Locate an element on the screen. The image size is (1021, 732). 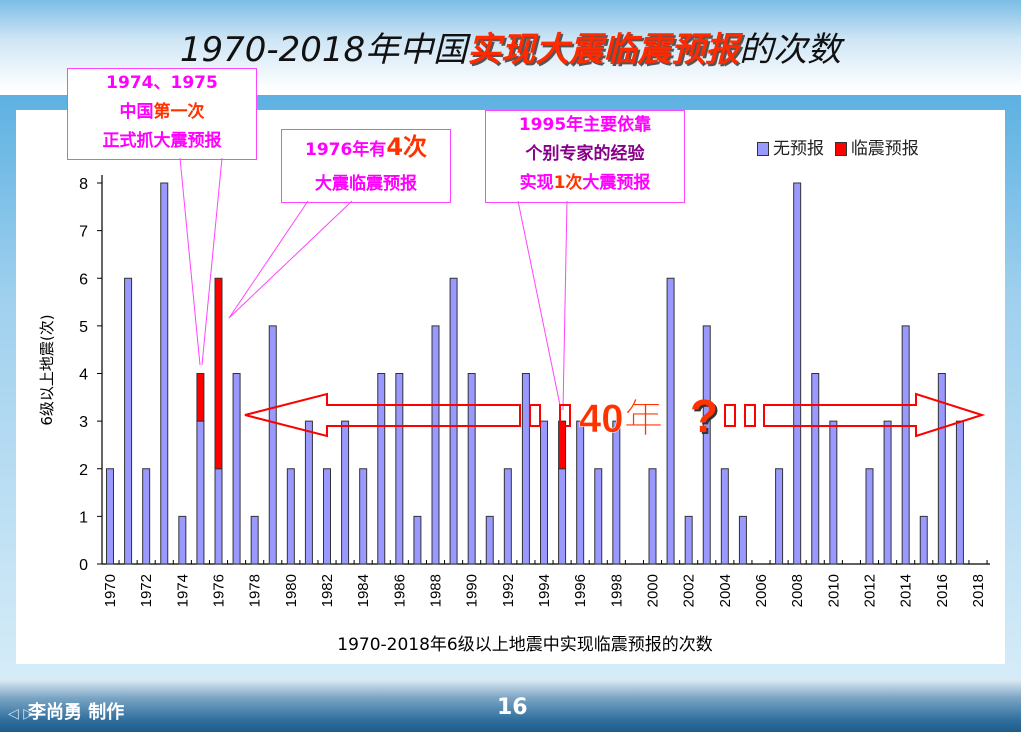
y-tick-label: 3 is located at coordinates (83, 422).